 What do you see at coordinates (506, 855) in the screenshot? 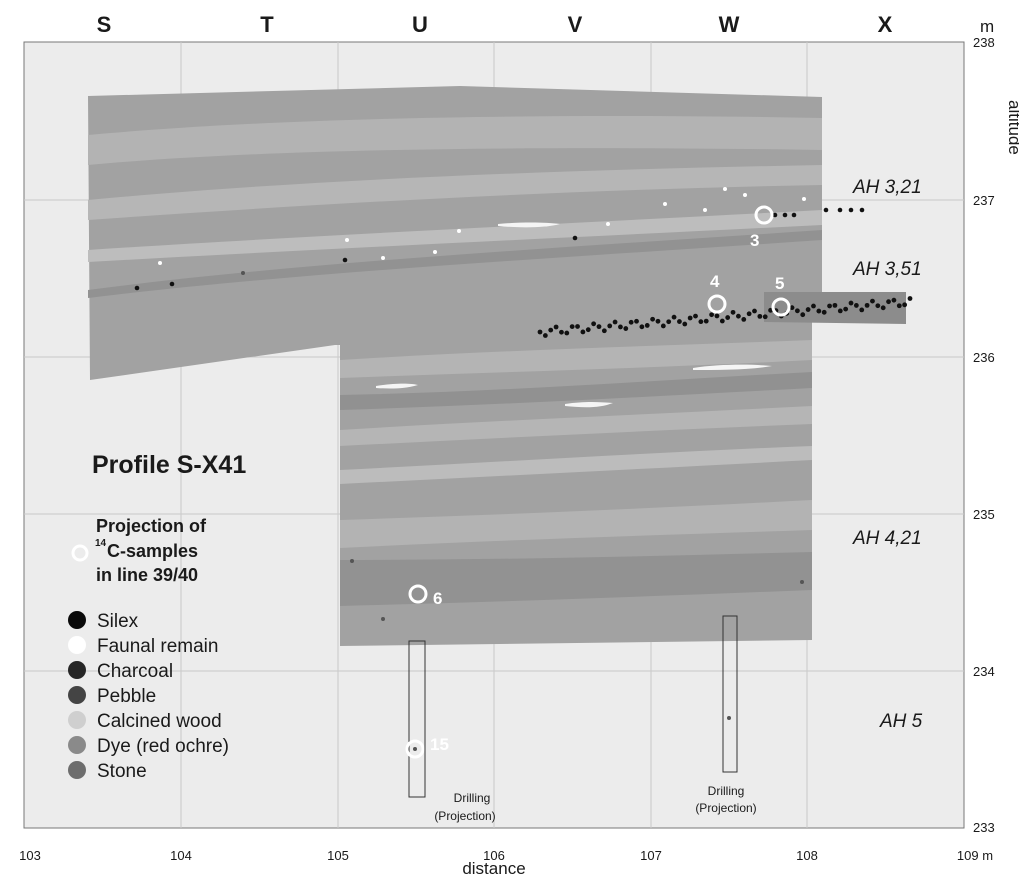
I see `x-ticks: 103 104 105 106 107 108 109 m` at bounding box center [506, 855].